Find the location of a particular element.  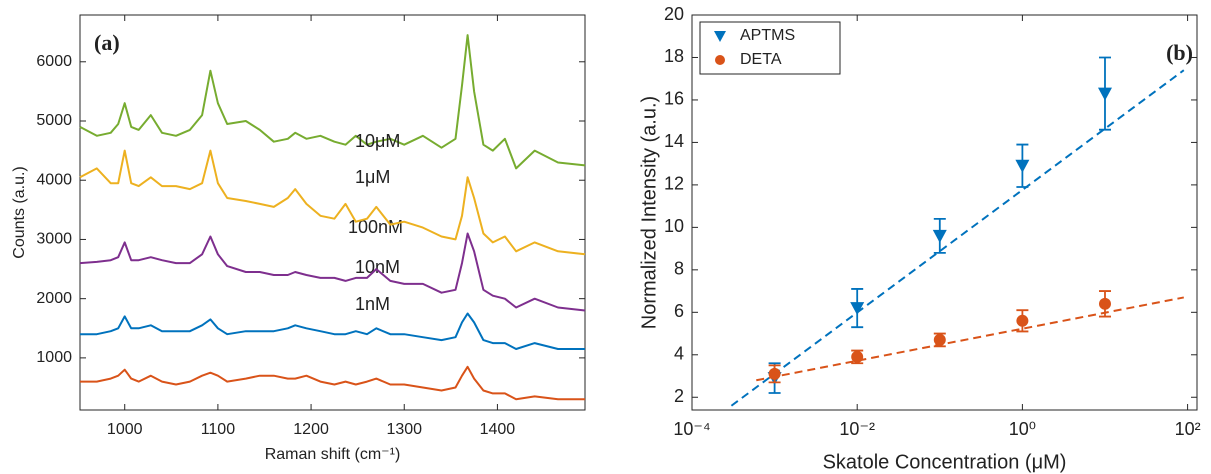

series-label: 10μM is located at coordinates (377, 141).